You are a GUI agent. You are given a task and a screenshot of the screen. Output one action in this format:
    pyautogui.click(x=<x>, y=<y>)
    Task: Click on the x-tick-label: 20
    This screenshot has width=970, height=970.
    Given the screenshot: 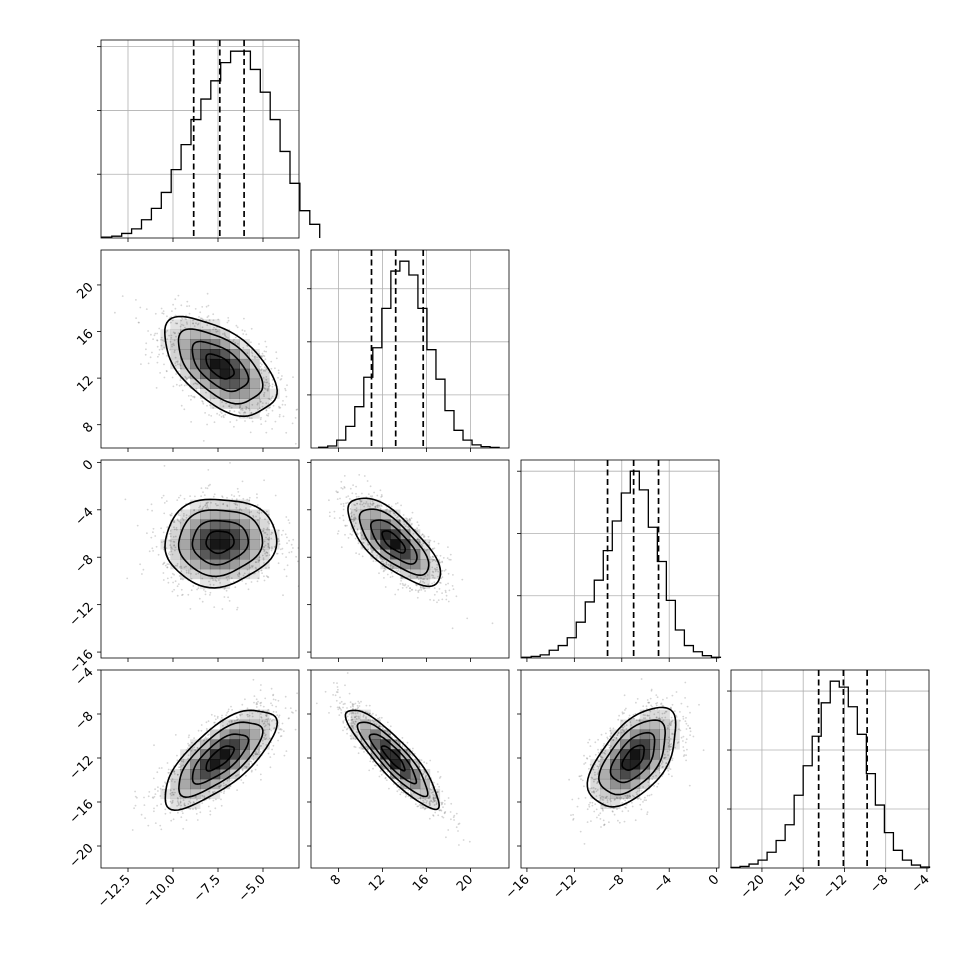 What is the action you would take?
    pyautogui.click(x=465, y=883)
    